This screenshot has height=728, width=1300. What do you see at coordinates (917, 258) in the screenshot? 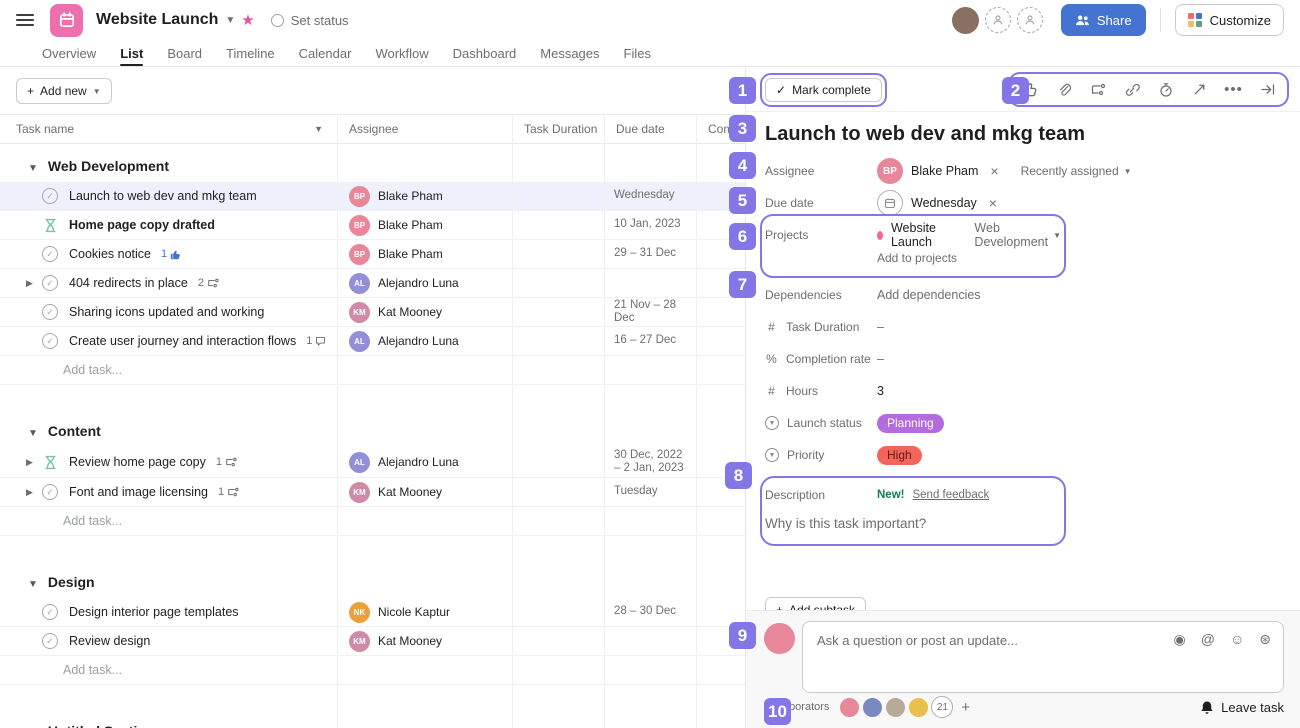
I see `add-to-projects-button: Add to projects` at bounding box center [917, 258].